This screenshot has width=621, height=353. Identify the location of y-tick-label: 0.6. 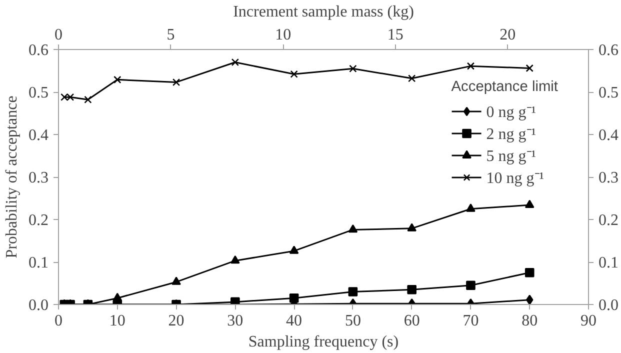
(38, 50).